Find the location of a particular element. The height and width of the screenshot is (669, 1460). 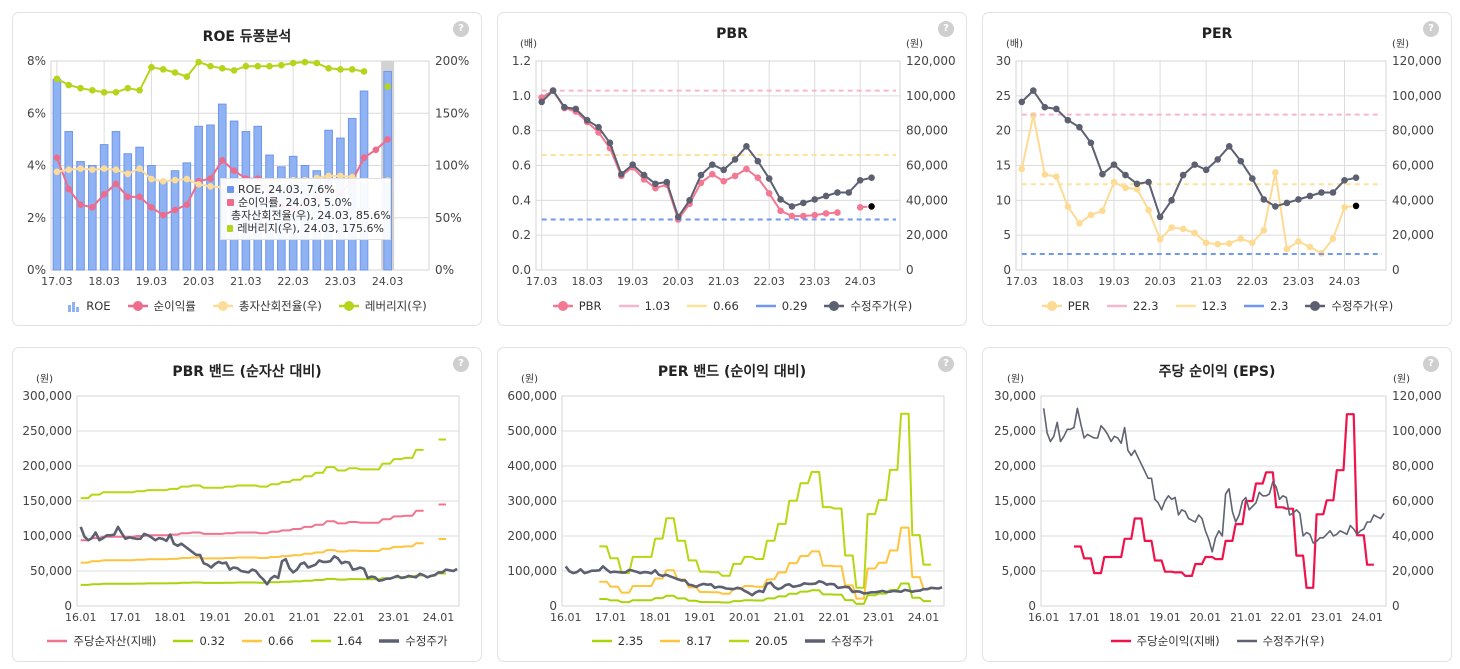

legend-item: 12.3 is located at coordinates (1201, 306).